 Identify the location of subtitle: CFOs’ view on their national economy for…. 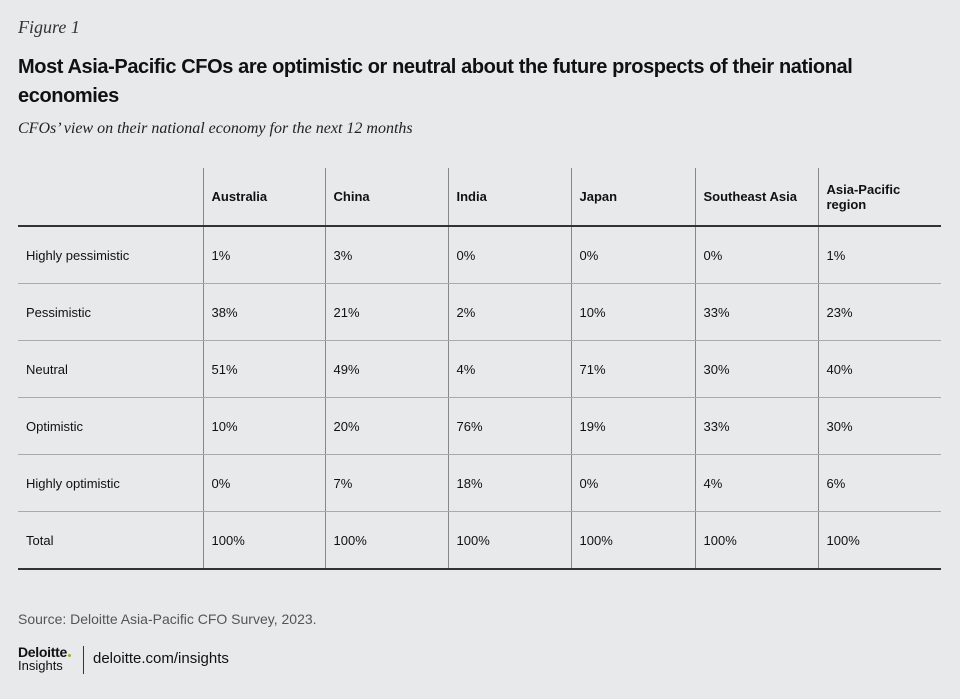
(215, 128).